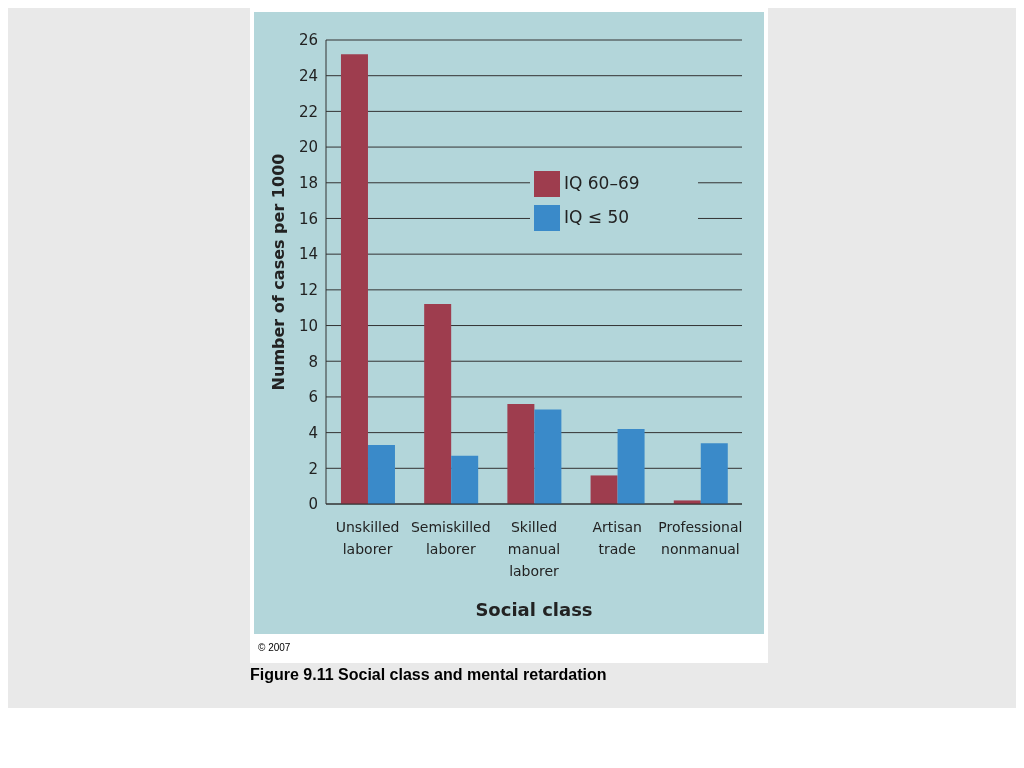  I want to click on y-tick-label: 18, so click(308, 183).